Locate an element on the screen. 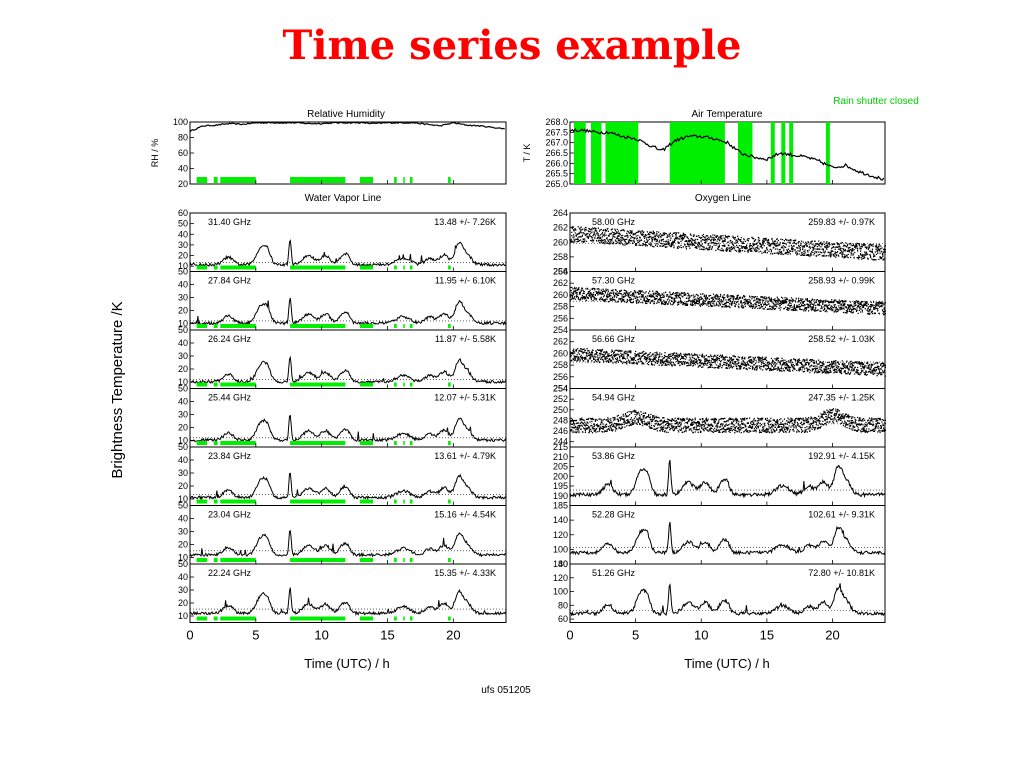 The height and width of the screenshot is (768, 1024). water-vapor-panel-4-ytick-label-0: 10 is located at coordinates (183, 499).